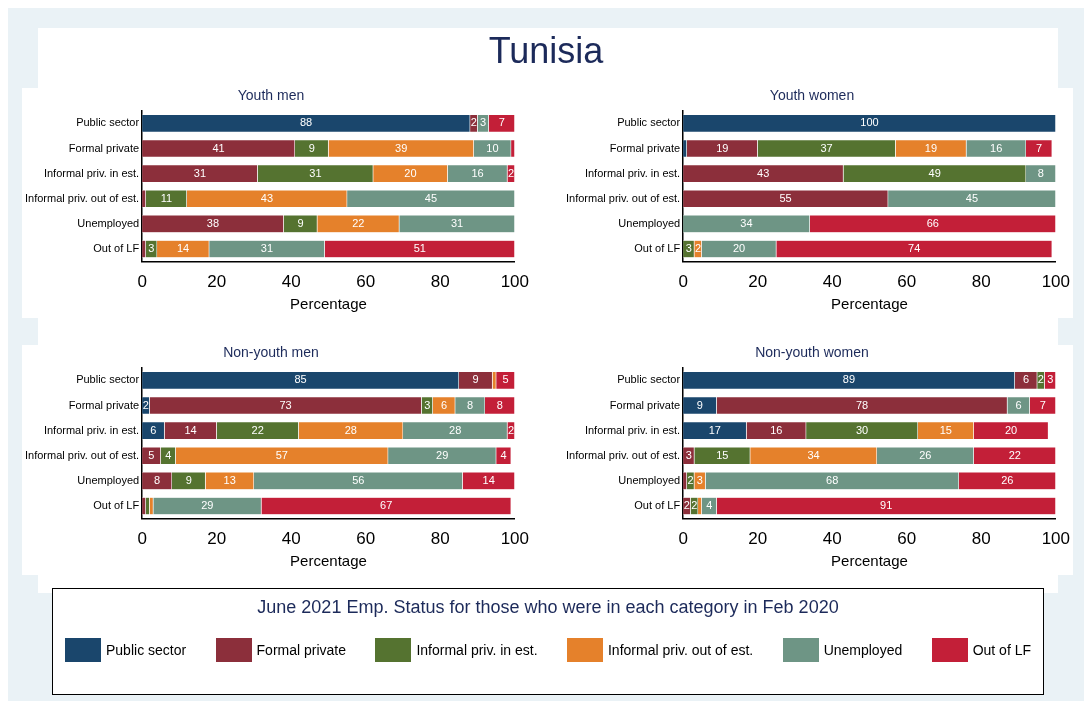  What do you see at coordinates (358, 222) in the screenshot?
I see `data-label: 22` at bounding box center [358, 222].